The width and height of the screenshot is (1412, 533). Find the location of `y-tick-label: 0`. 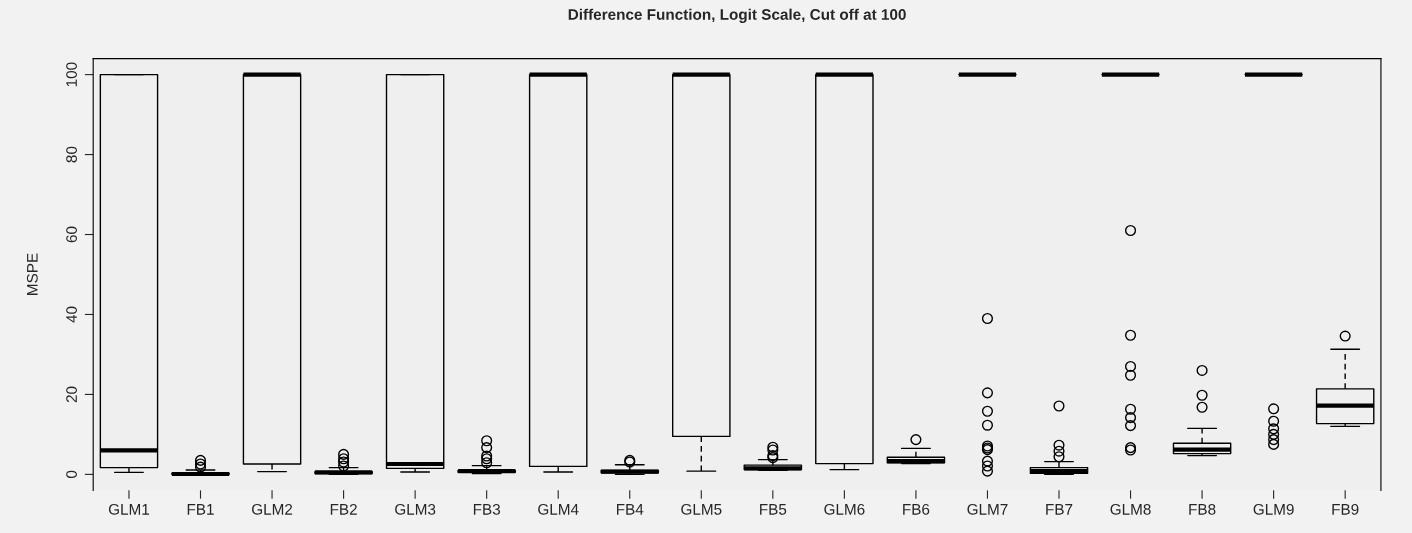

y-tick-label: 0 is located at coordinates (71, 474).